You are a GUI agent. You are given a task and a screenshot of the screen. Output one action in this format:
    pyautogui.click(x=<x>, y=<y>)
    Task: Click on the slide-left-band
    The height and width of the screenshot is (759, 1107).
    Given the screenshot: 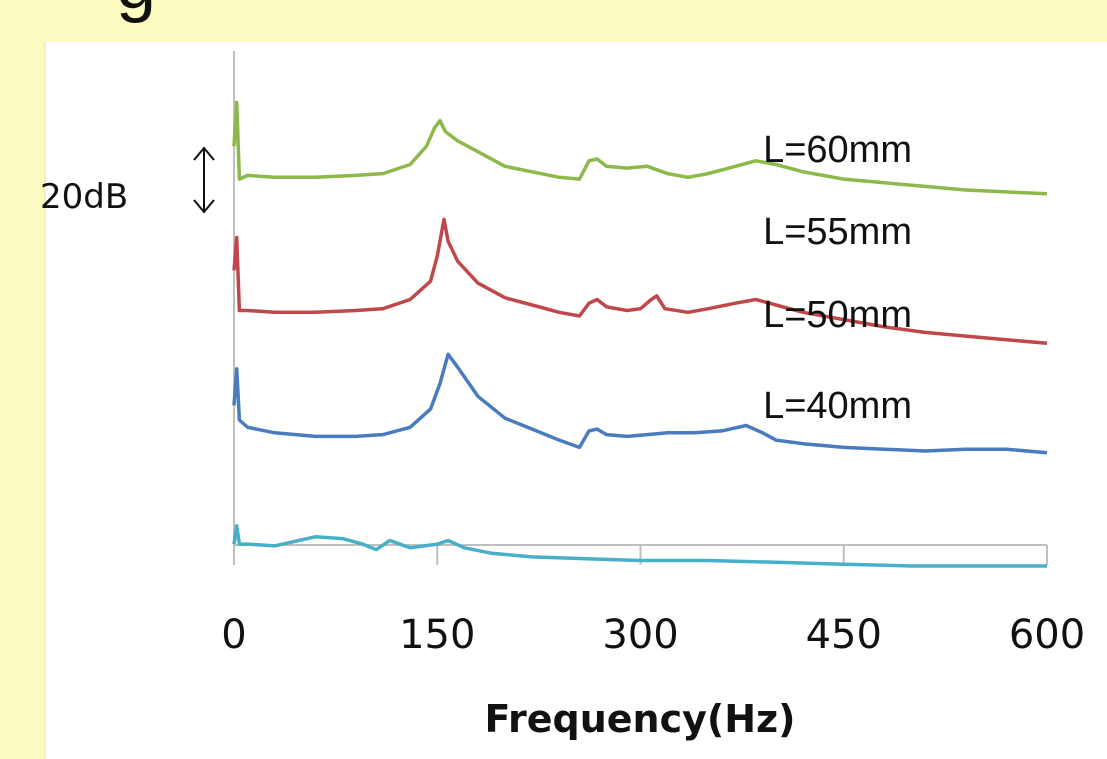 What is the action you would take?
    pyautogui.click(x=22, y=379)
    